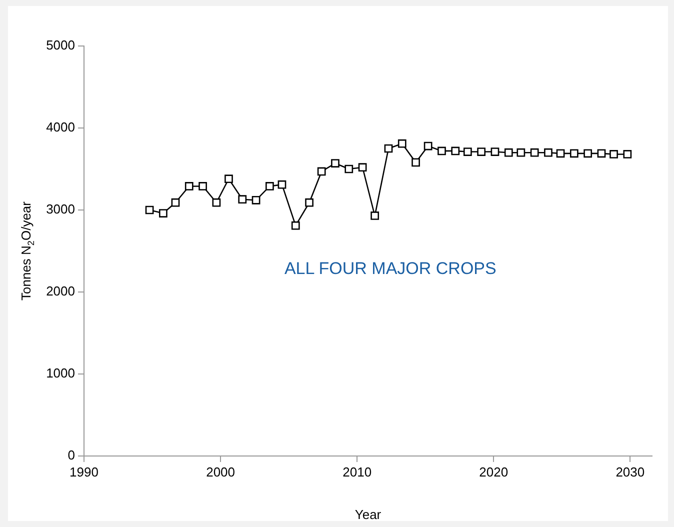 Image resolution: width=674 pixels, height=527 pixels. I want to click on x-tick-label: 1990, so click(84, 472).